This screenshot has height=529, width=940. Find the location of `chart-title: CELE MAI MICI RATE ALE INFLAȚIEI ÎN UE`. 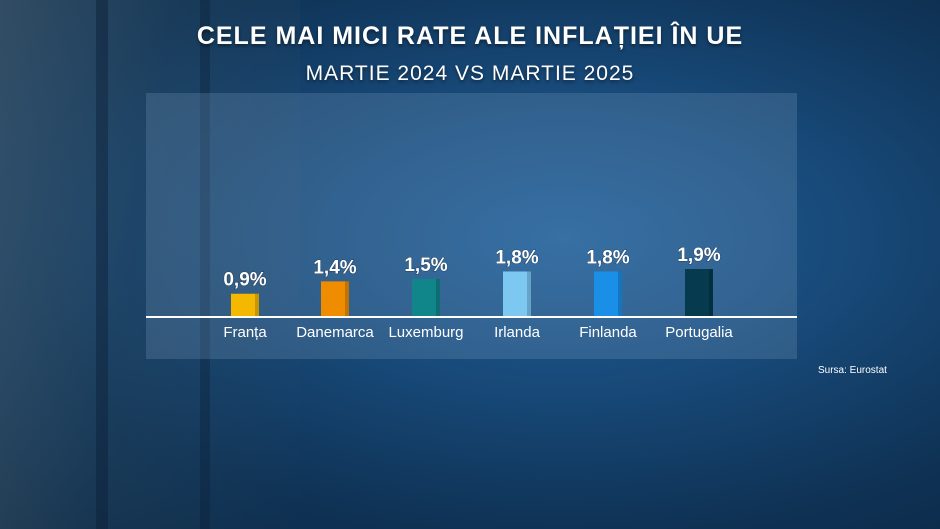

chart-title: CELE MAI MICI RATE ALE INFLAȚIEI ÎN UE is located at coordinates (470, 36).